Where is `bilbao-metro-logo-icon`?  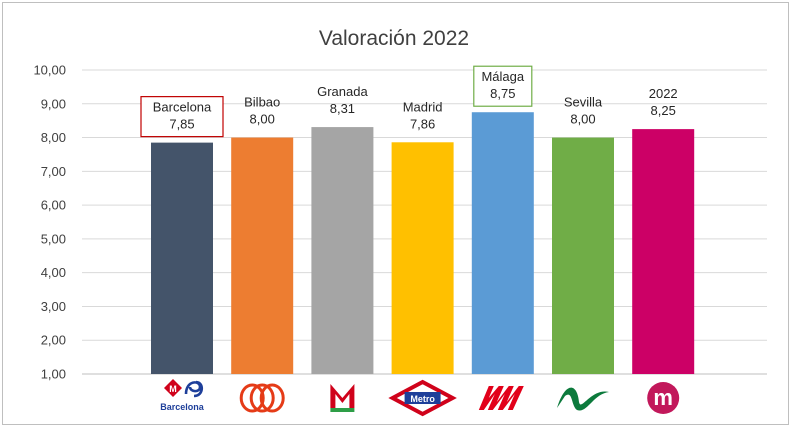 bilbao-metro-logo-icon is located at coordinates (262, 398).